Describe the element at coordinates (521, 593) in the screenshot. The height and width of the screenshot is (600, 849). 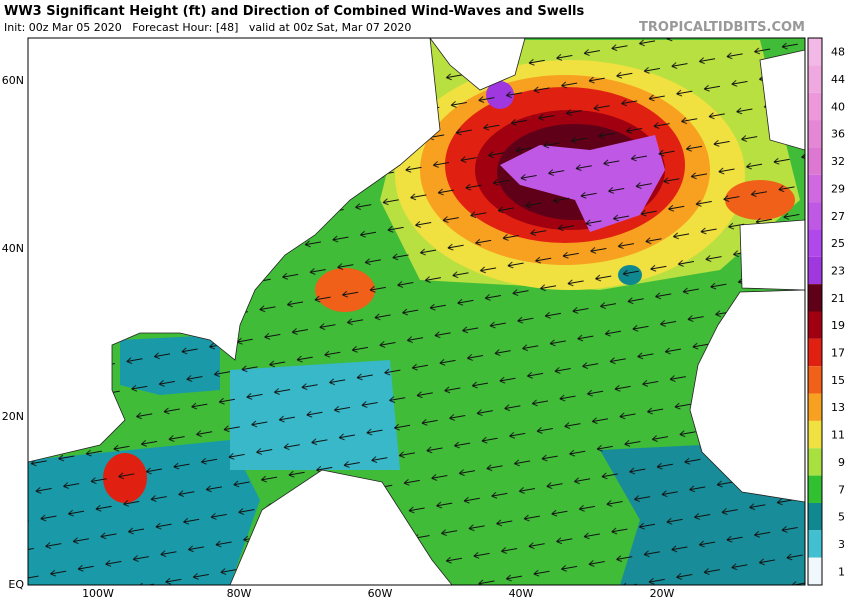
I see `lon-label: 40W` at that location.